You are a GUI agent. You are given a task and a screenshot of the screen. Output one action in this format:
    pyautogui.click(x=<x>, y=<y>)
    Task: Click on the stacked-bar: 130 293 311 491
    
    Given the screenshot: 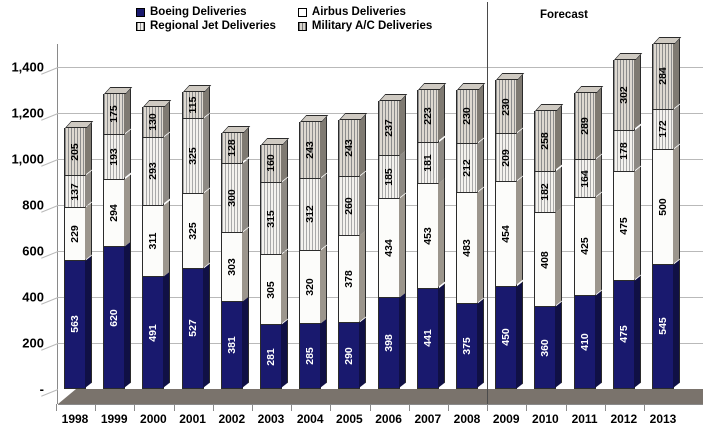 What is the action you would take?
    pyautogui.click(x=157, y=244)
    